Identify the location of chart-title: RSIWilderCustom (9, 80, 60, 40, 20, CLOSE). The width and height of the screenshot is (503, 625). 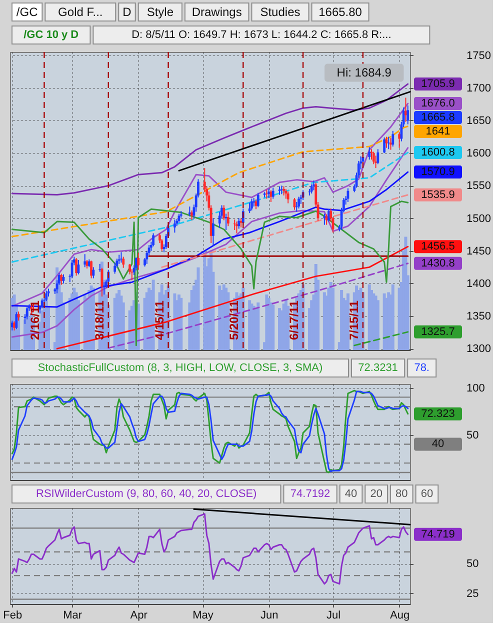
(146, 494).